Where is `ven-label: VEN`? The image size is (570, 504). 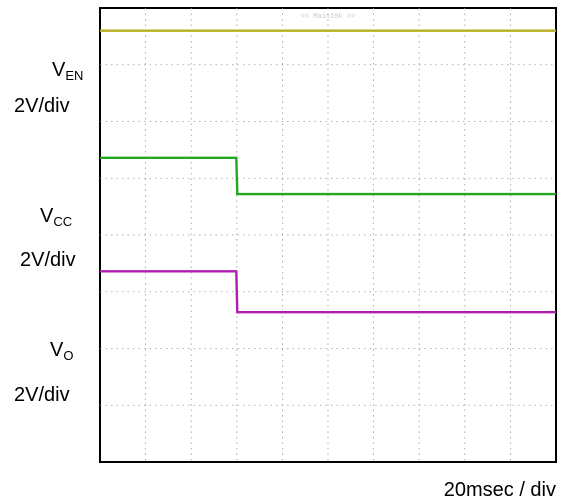 ven-label: VEN is located at coordinates (68, 71).